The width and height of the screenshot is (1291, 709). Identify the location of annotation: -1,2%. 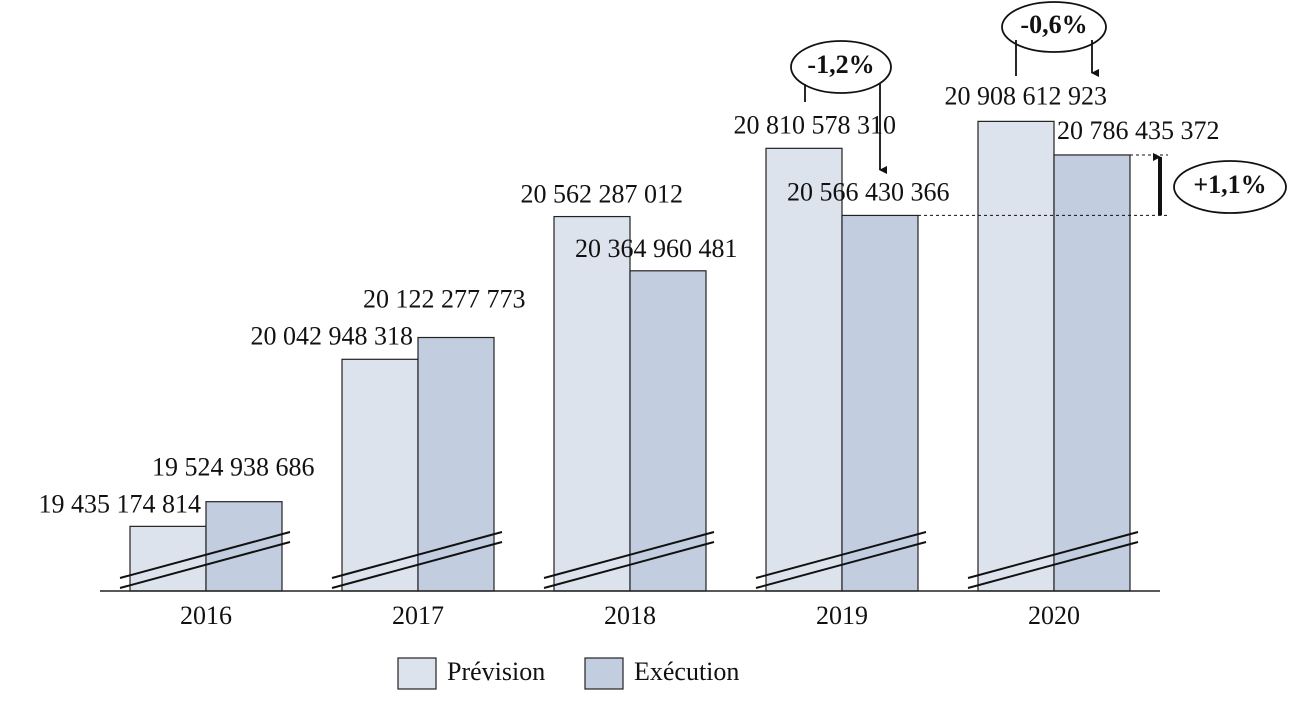
(840, 64).